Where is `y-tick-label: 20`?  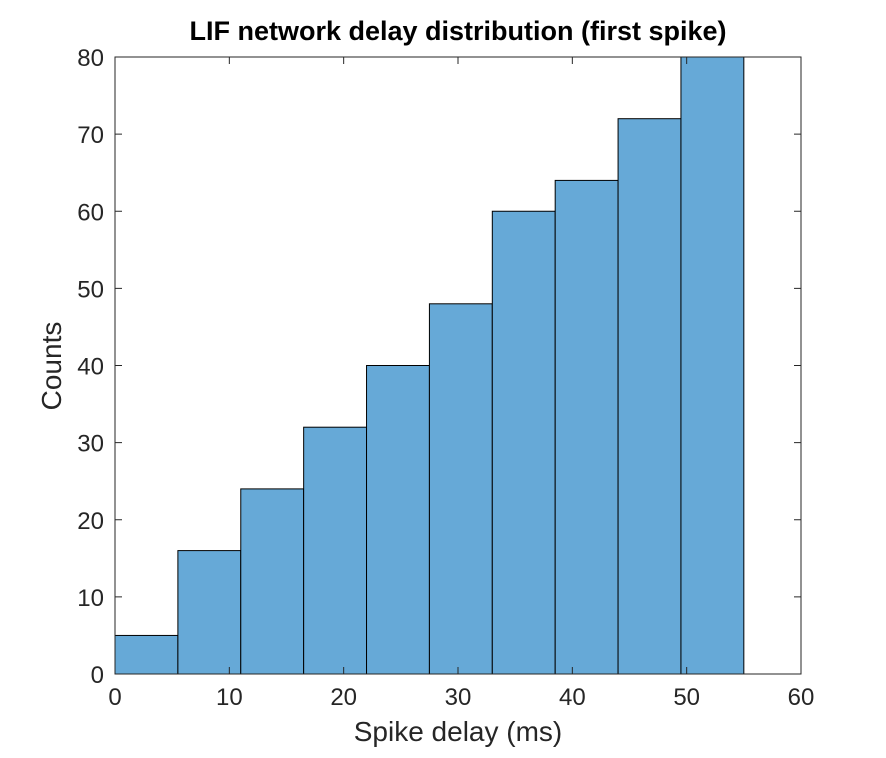 y-tick-label: 20 is located at coordinates (90, 521).